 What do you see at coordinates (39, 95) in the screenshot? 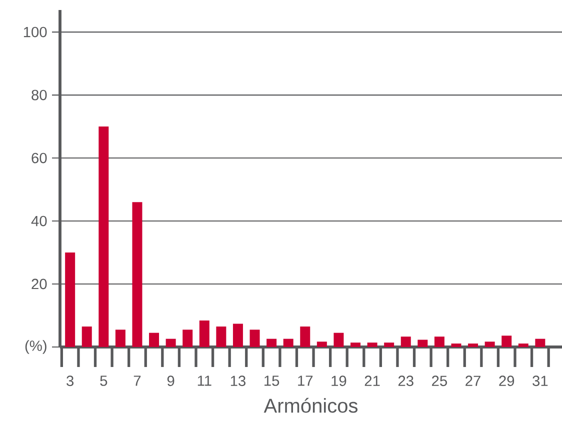
I see `y-tick-label: 80` at bounding box center [39, 95].